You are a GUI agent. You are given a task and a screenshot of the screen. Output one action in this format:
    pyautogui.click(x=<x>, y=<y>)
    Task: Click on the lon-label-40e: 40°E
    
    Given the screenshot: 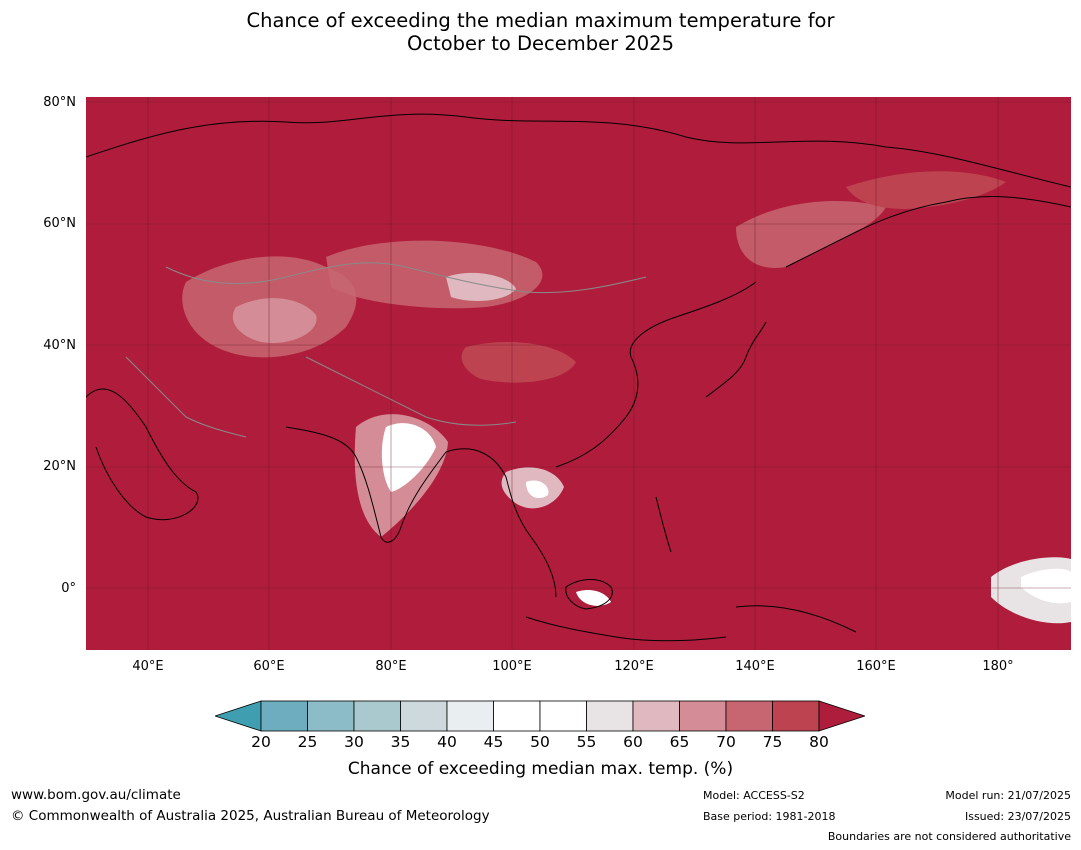 What is the action you would take?
    pyautogui.click(x=148, y=666)
    